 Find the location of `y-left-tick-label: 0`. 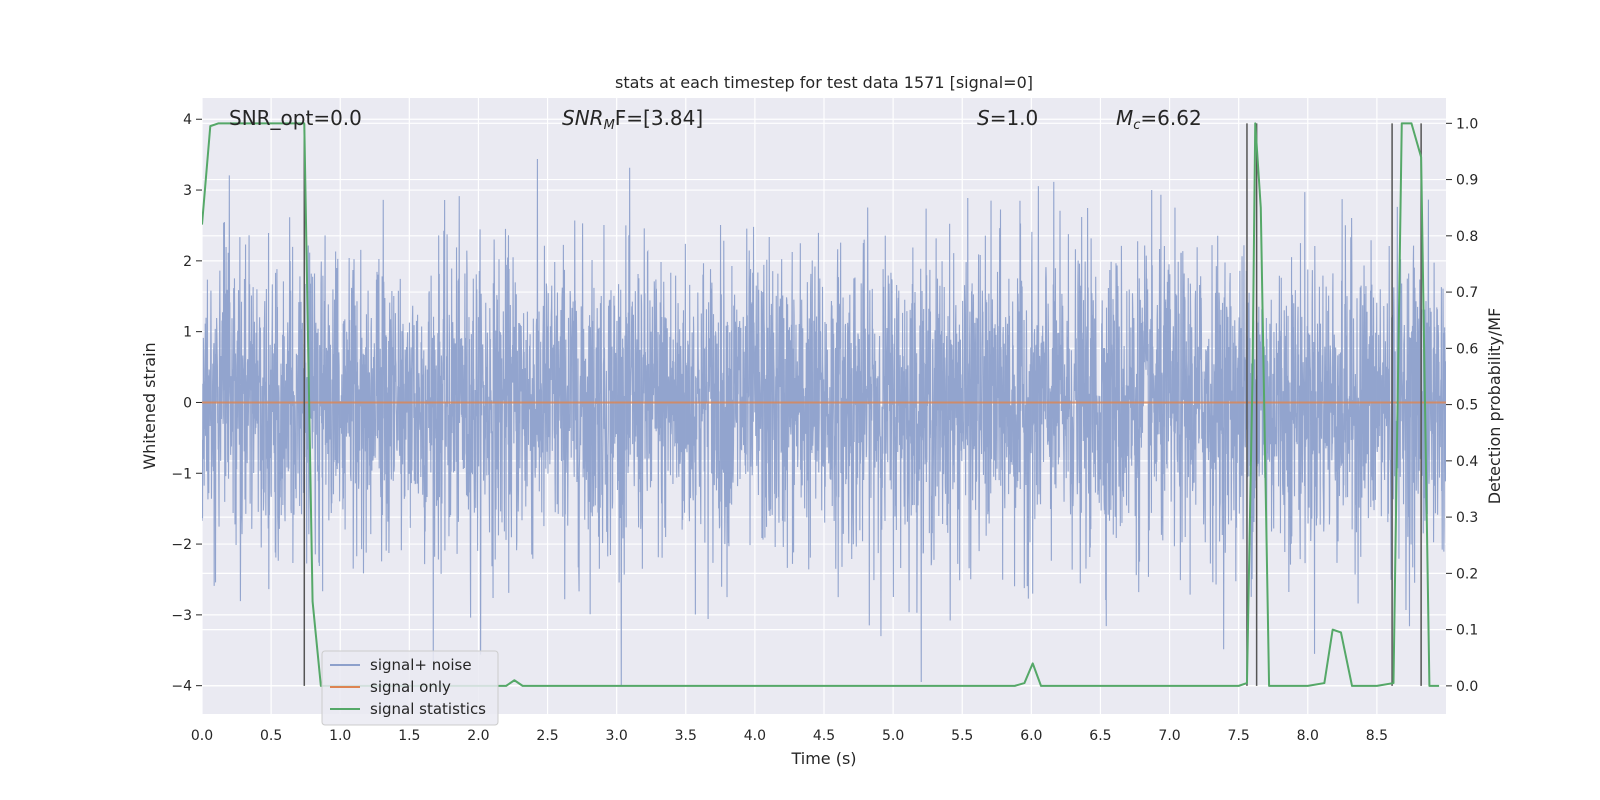

y-left-tick-label: 0 is located at coordinates (187, 403).